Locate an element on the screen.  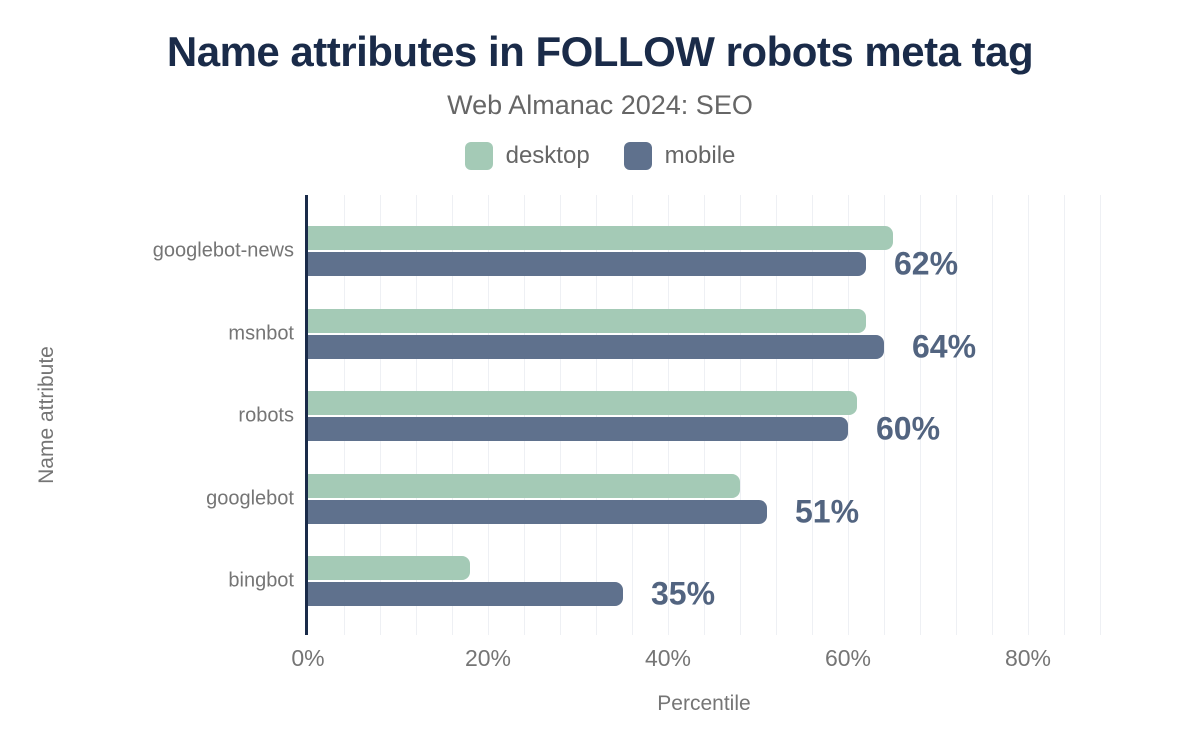
legend-item-desktop: desktop is located at coordinates (527, 156).